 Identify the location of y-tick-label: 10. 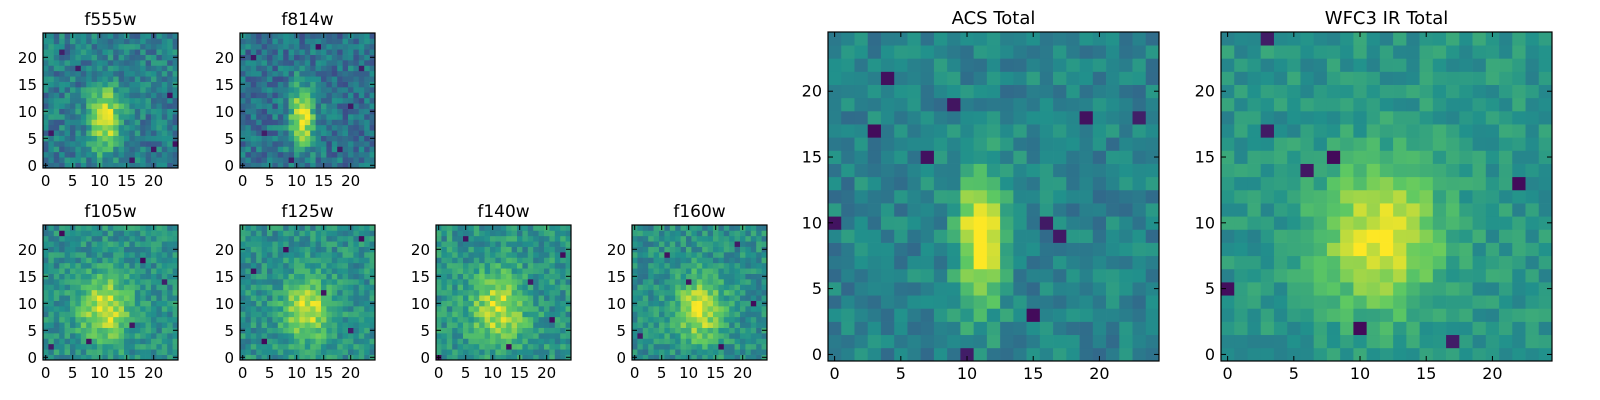
(224, 304).